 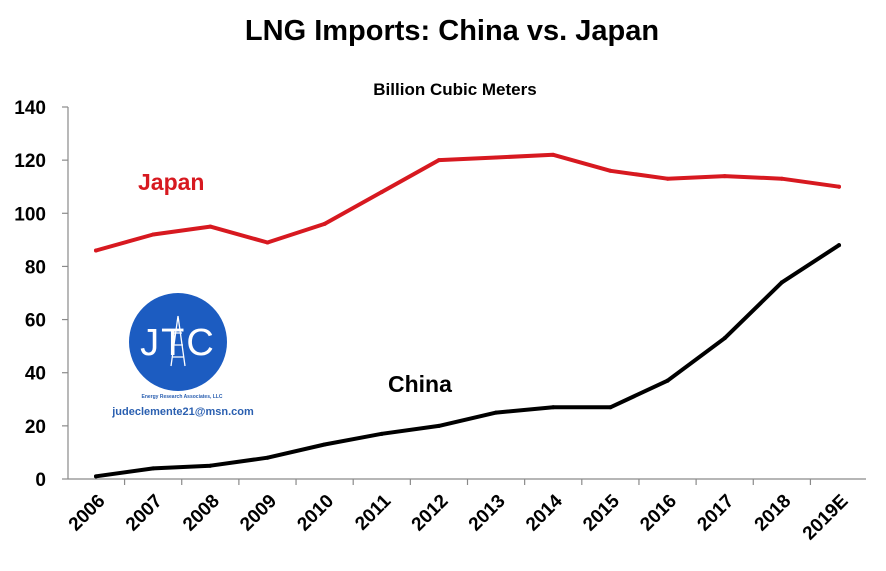 I want to click on logo-circle, so click(x=178, y=342).